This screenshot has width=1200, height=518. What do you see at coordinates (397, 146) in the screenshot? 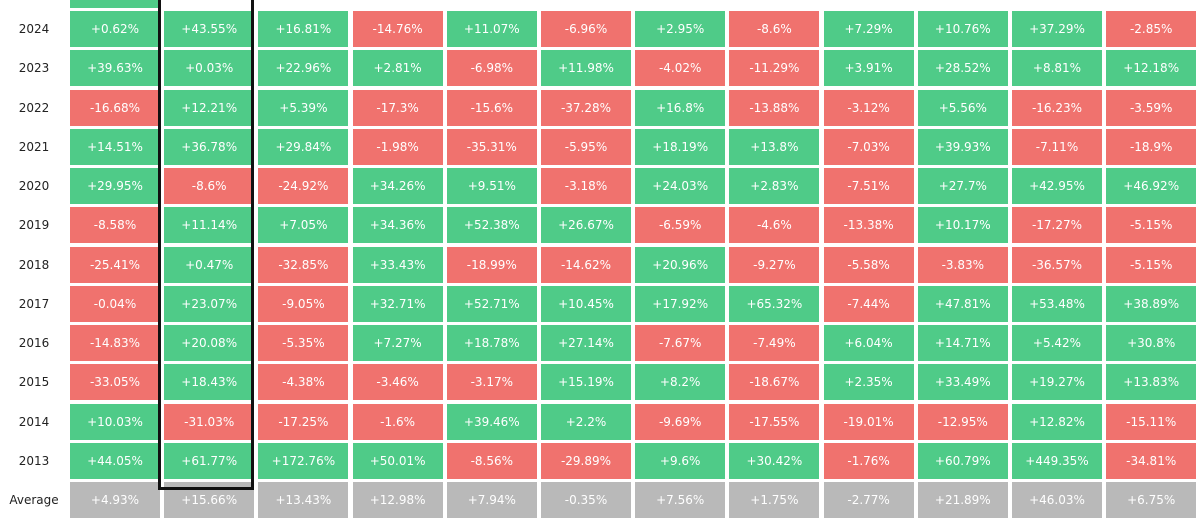
I see `return-cell: -1.98%` at bounding box center [397, 146].